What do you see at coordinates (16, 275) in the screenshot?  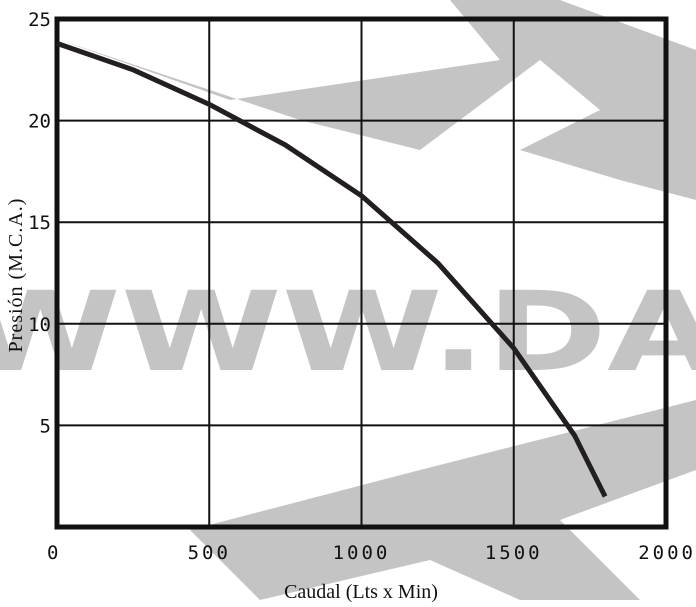 I see `y-axis-label: Presión (M.C.A.)` at bounding box center [16, 275].